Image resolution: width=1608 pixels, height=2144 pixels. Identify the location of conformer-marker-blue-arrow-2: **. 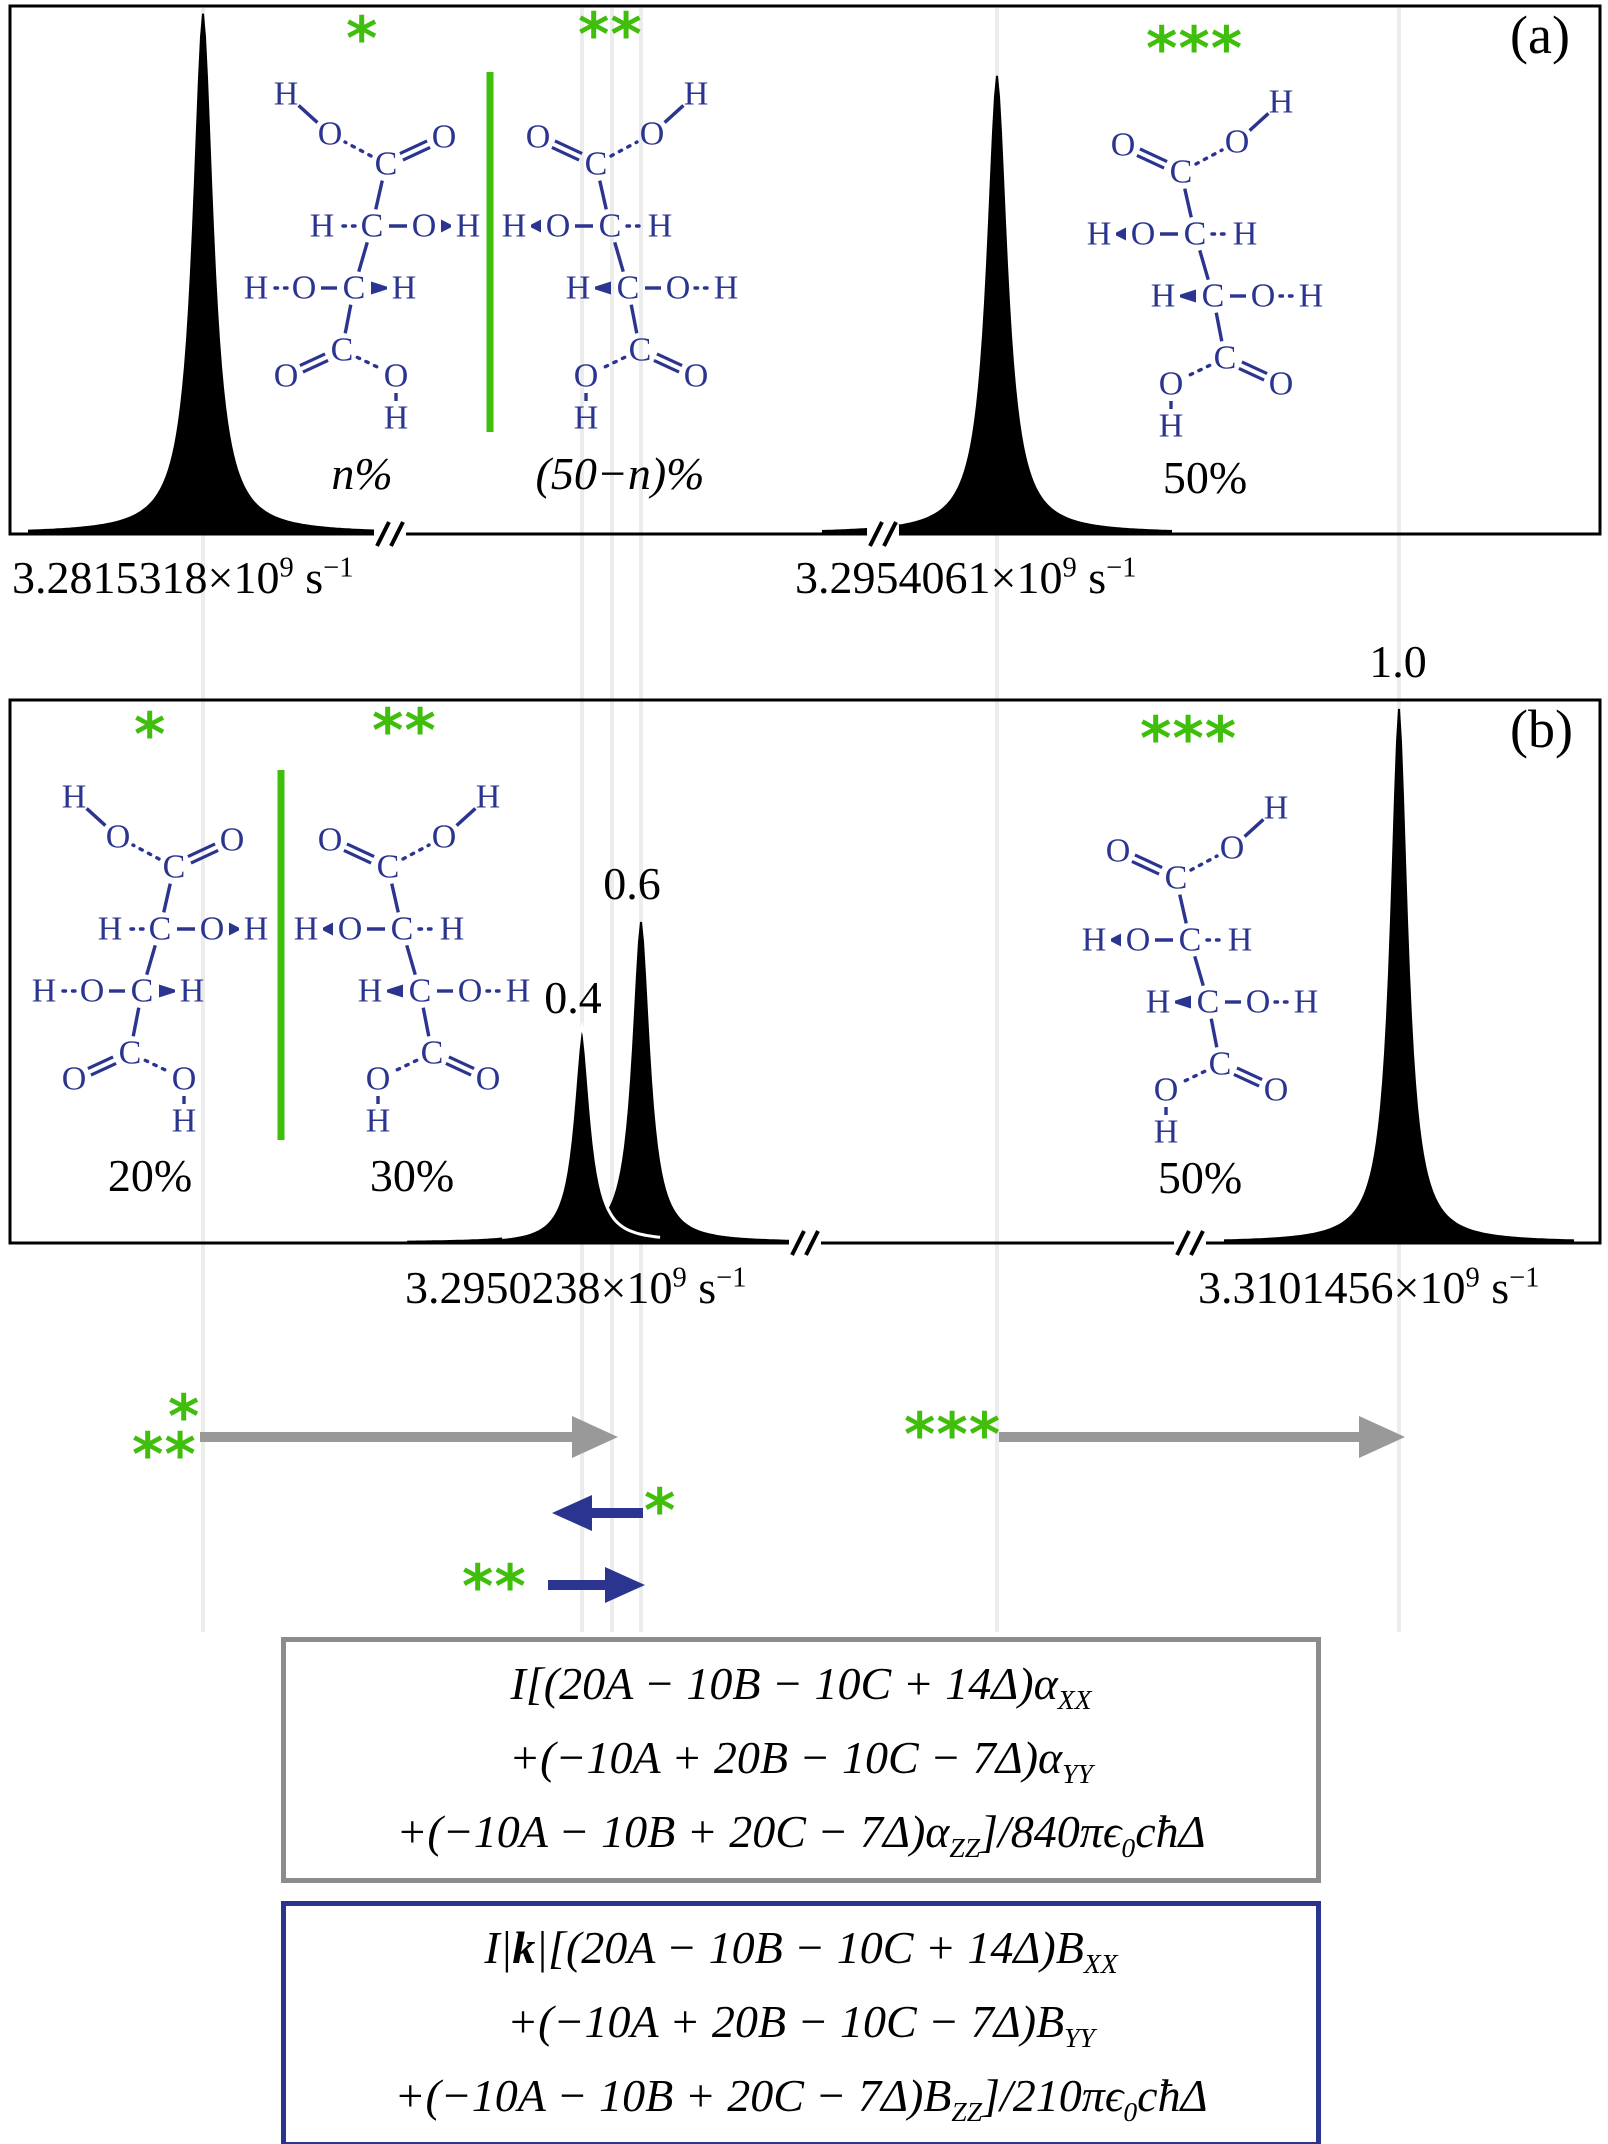
(494, 1587).